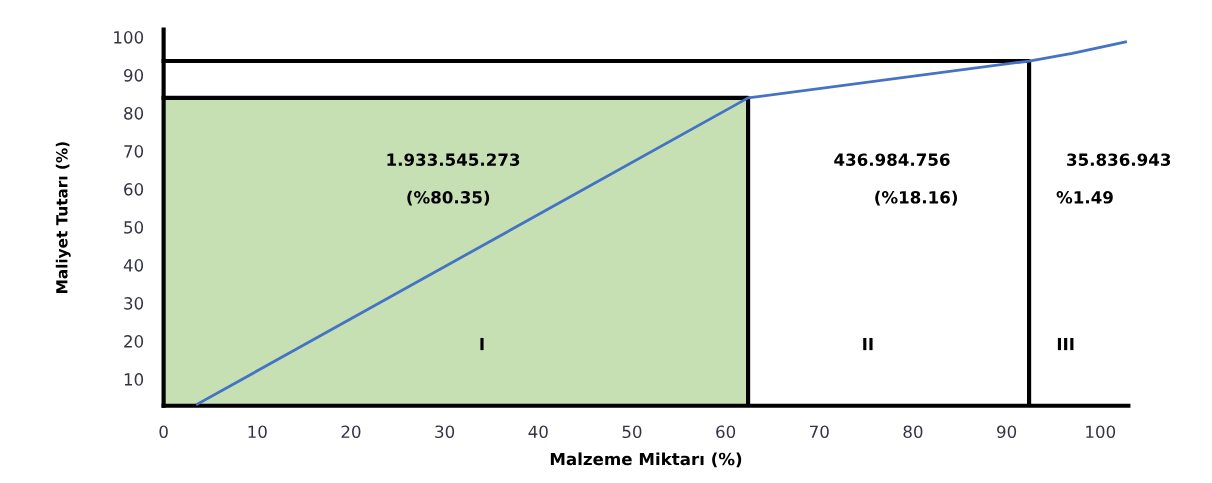  Describe the element at coordinates (868, 344) in the screenshot. I see `annotation: II` at that location.